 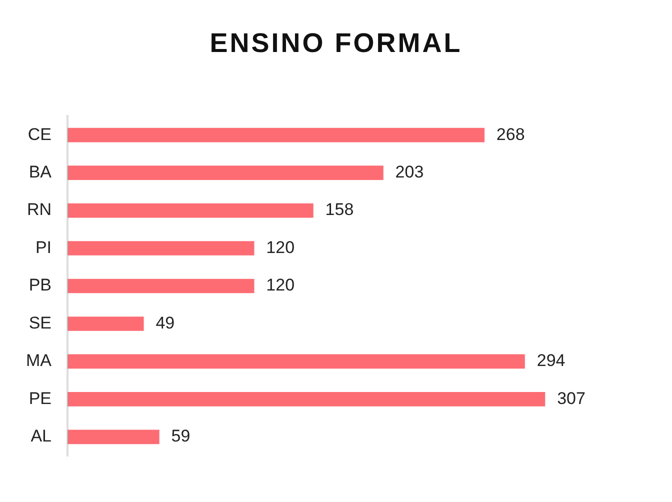 I want to click on y-tick-label: PB, so click(x=40, y=285).